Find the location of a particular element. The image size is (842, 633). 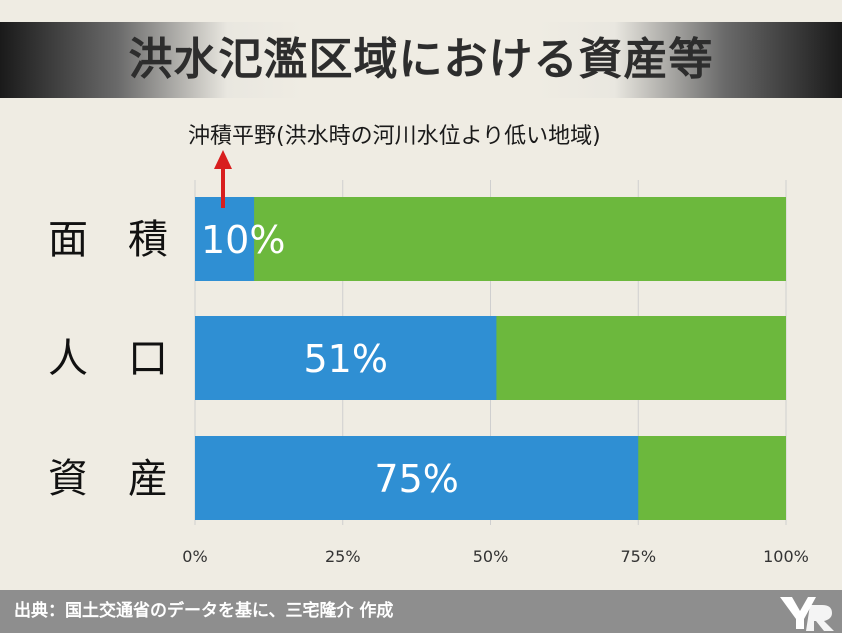

source-credit: 出典：国土交通省のデータを基に、三宅隆介 作成 is located at coordinates (204, 611).